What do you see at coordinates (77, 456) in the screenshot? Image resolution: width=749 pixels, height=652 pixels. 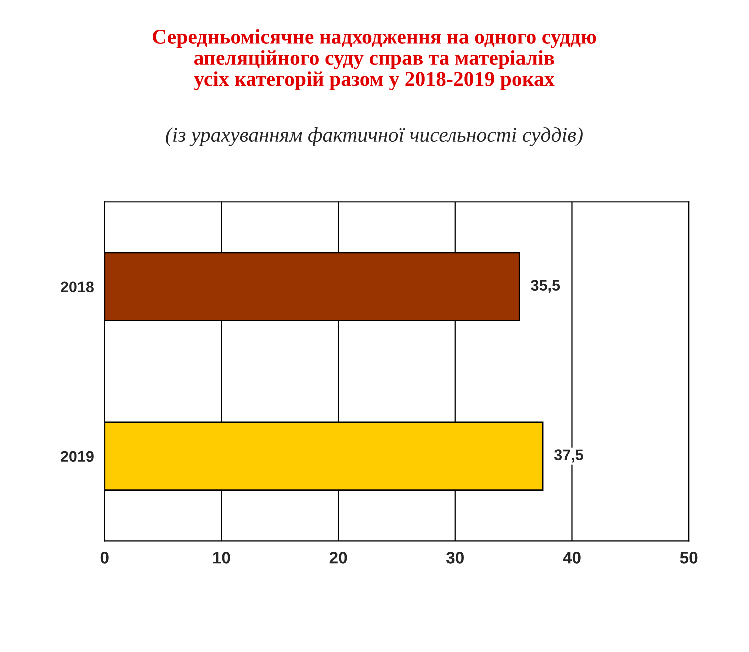 I see `y-tick-label: 2019` at bounding box center [77, 456].